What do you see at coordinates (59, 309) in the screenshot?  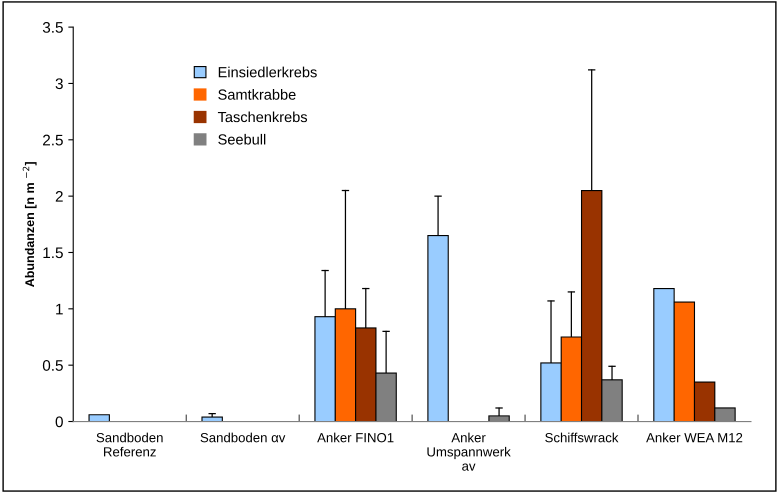 I see `y-tick-label: 1` at bounding box center [59, 309].